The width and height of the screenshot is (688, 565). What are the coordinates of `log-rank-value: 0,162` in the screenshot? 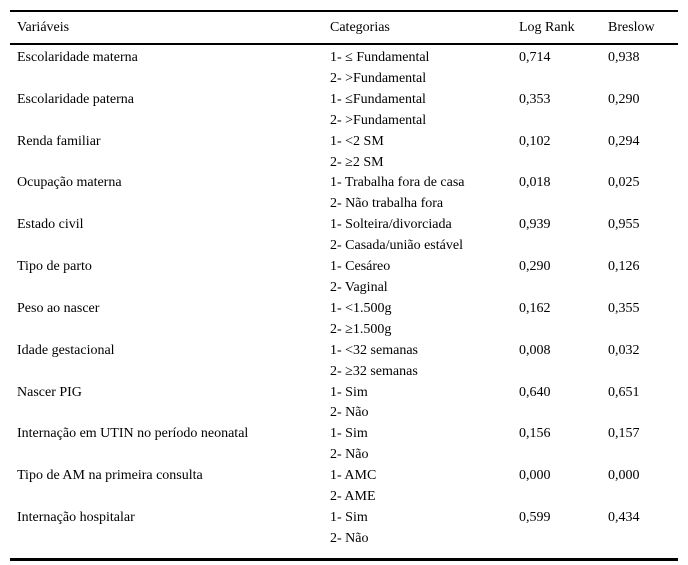 It's located at (535, 308).